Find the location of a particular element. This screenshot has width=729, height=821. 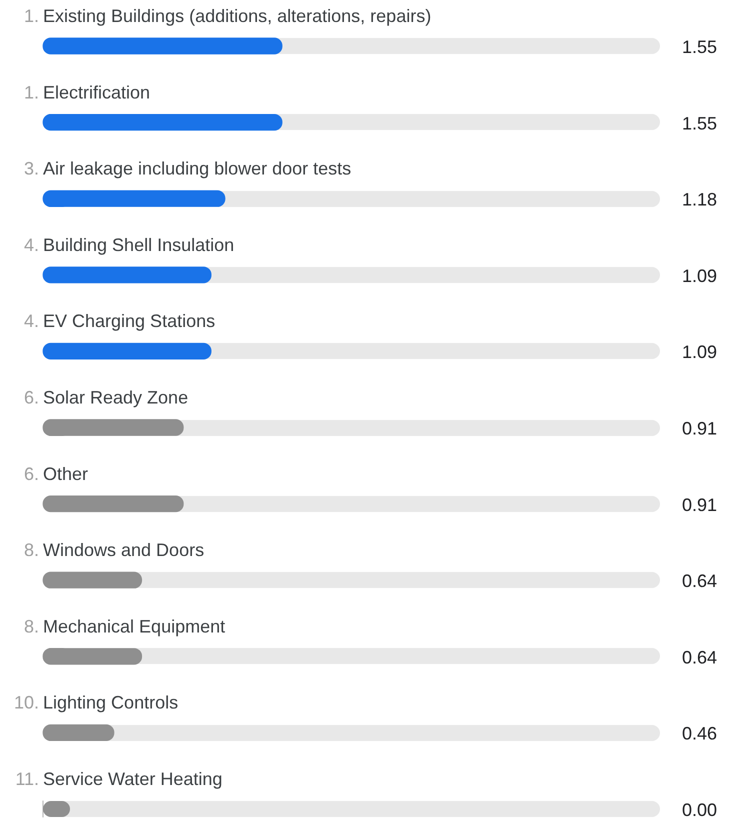

y-tick-label: Solar Ready Zone is located at coordinates (115, 397).